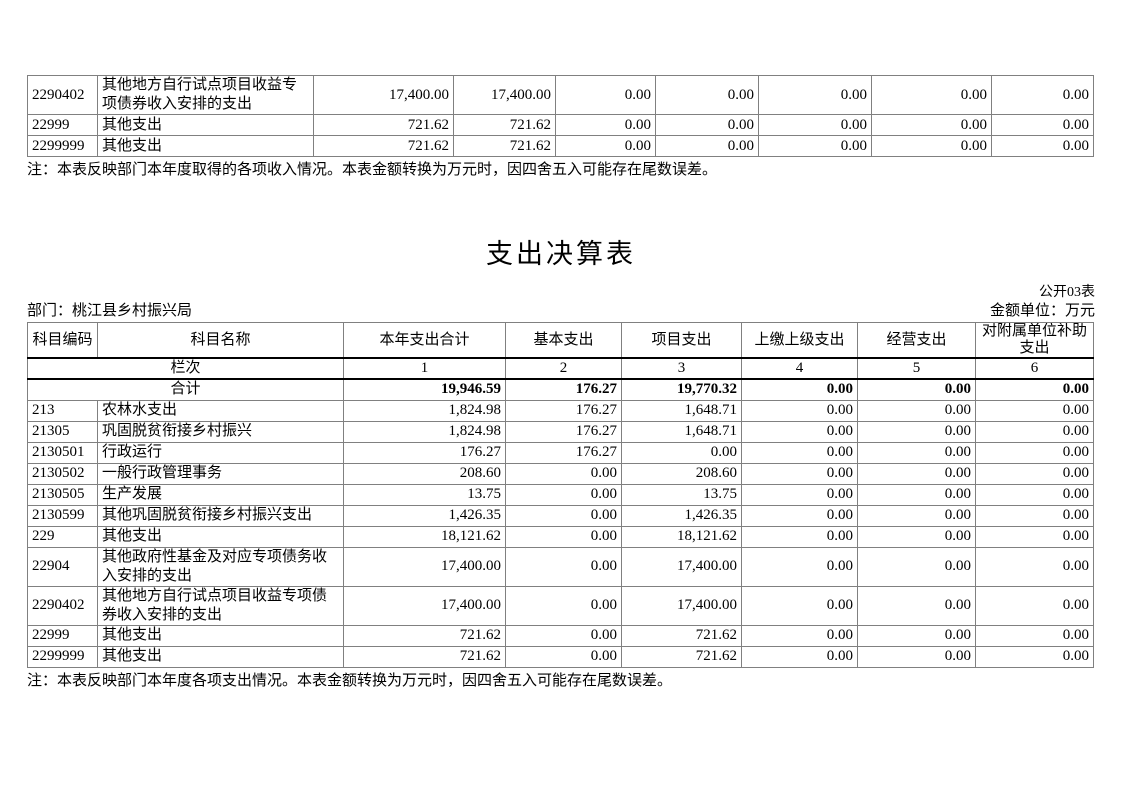 Image resolution: width=1122 pixels, height=793 pixels. I want to click on row-subject-code: 22904, so click(62, 566).